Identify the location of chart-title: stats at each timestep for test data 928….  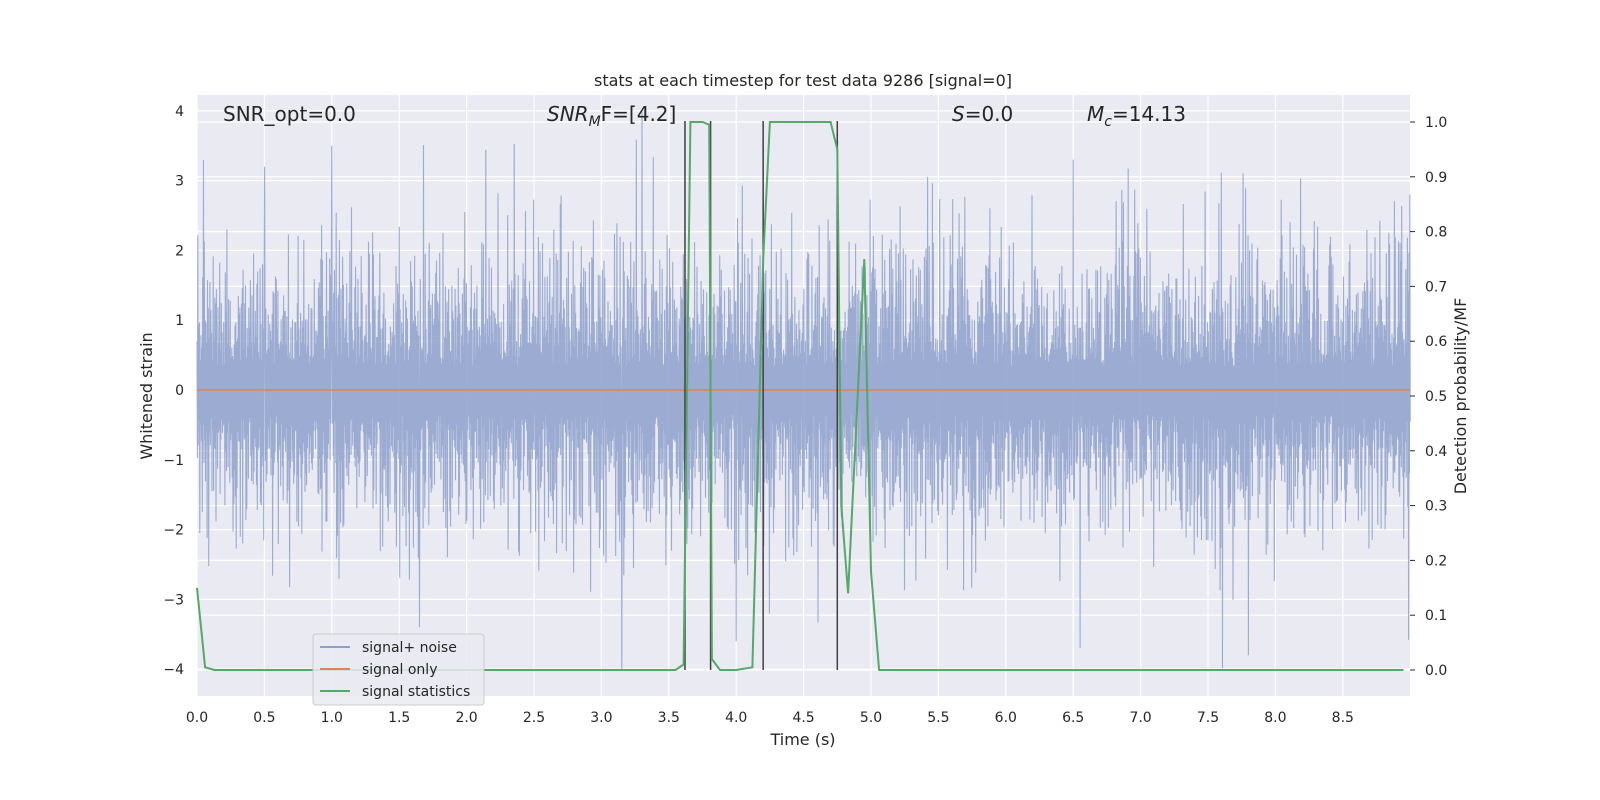
(803, 80).